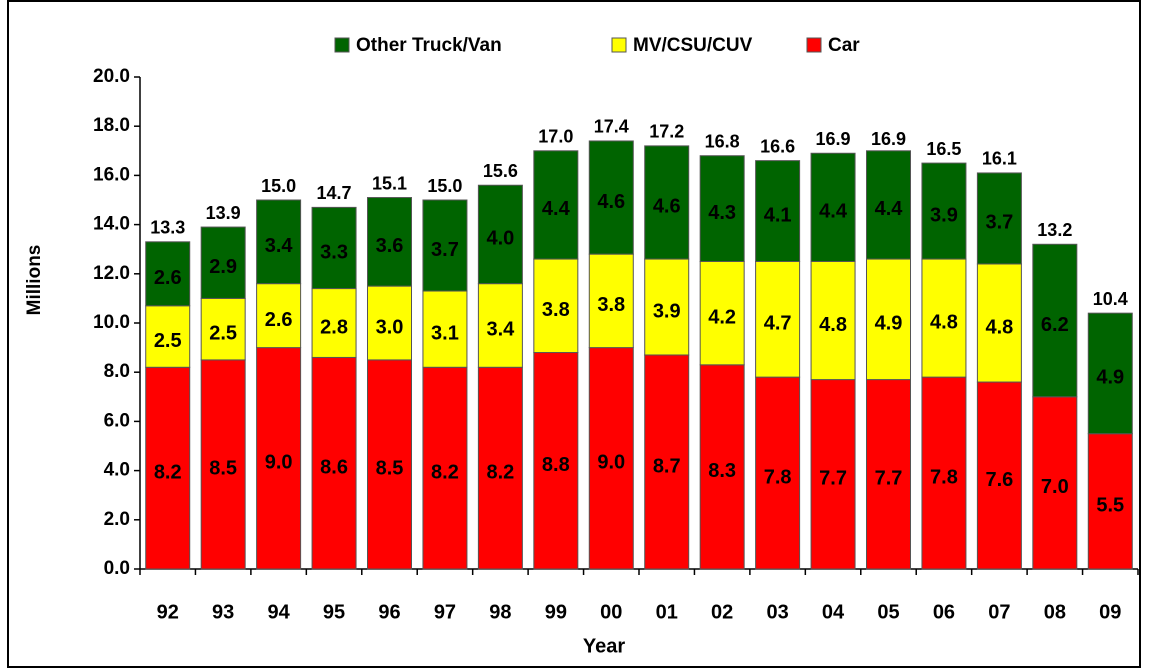  Describe the element at coordinates (777, 146) in the screenshot. I see `total-label: 16.6` at that location.